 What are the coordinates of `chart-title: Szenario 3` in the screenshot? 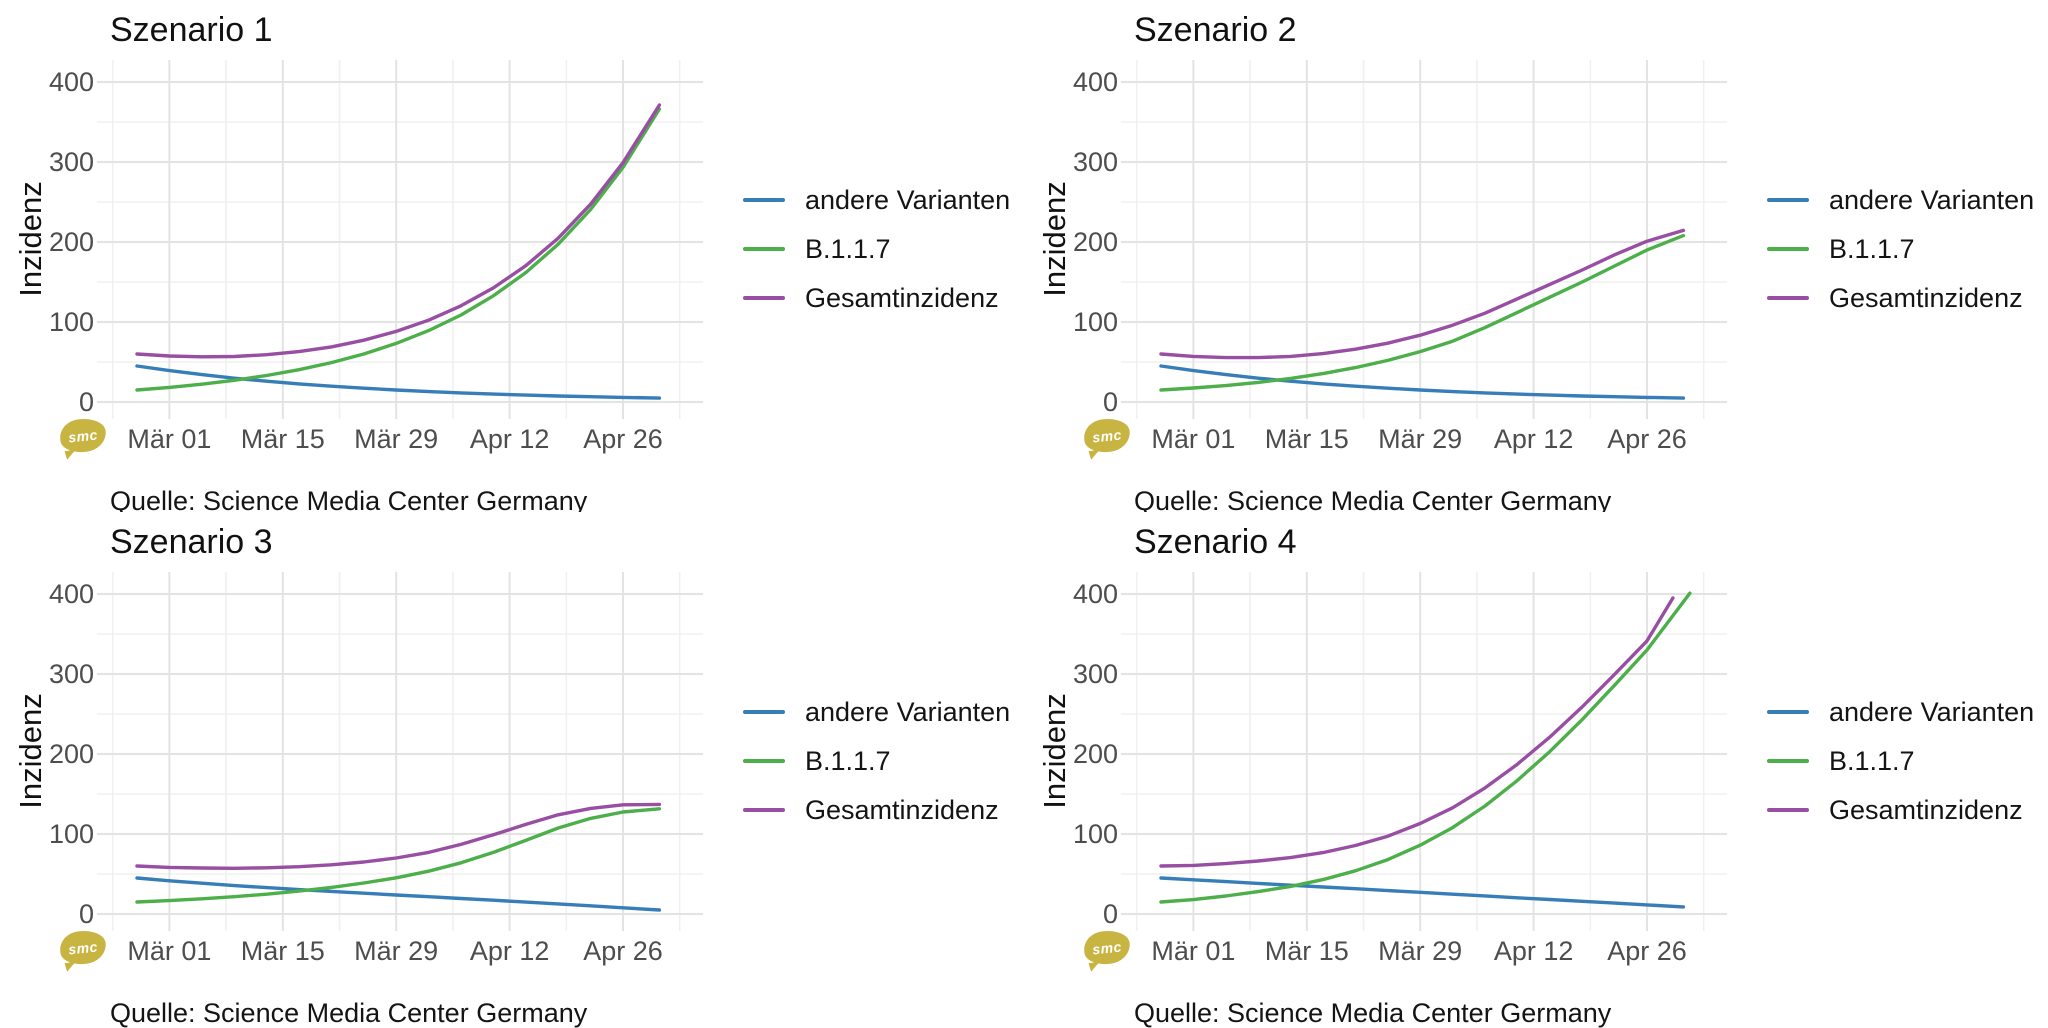 It's located at (191, 541).